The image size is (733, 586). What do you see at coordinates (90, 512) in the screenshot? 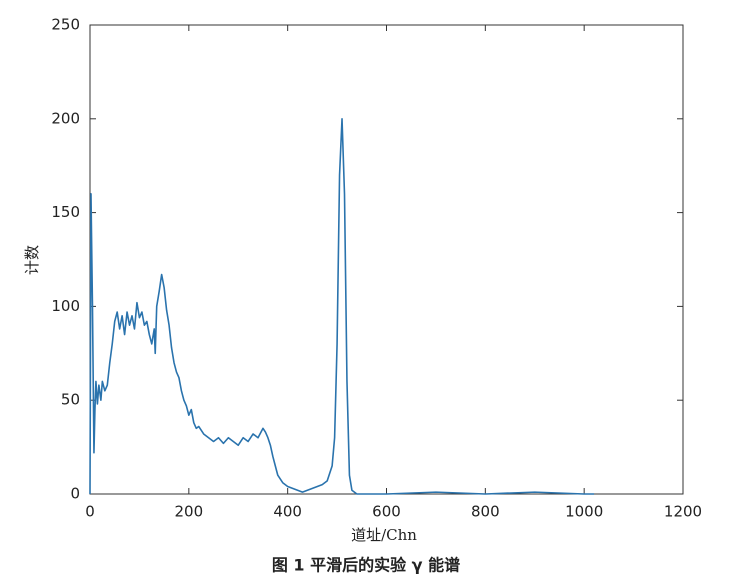
I see `x-tick-label: 0` at bounding box center [90, 512].